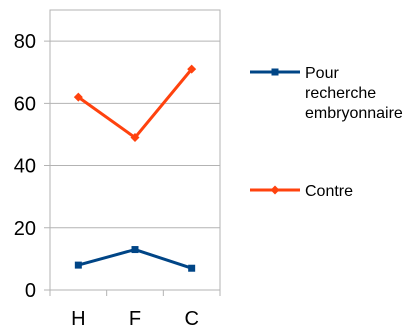  What do you see at coordinates (322, 73) in the screenshot?
I see `legend-label: Pour` at bounding box center [322, 73].